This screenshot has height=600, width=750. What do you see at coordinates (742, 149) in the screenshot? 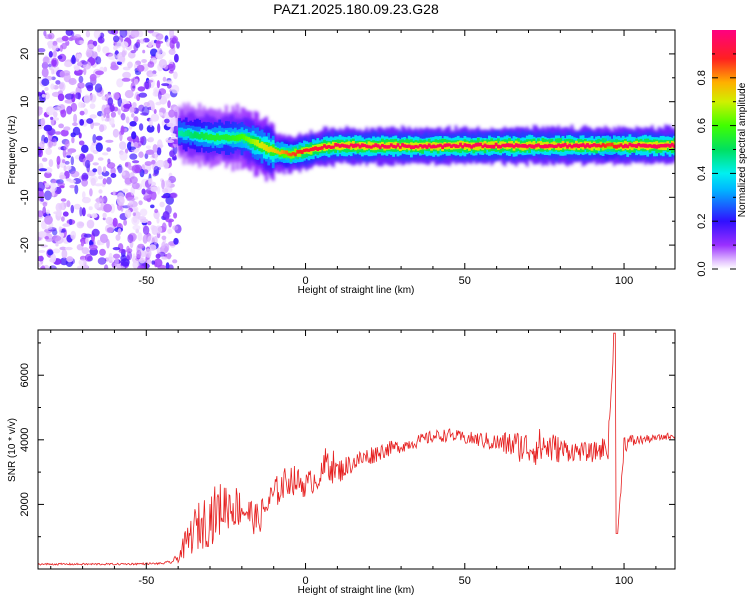
I see `colorbar-label: Normalized spectral amplitude` at bounding box center [742, 149].